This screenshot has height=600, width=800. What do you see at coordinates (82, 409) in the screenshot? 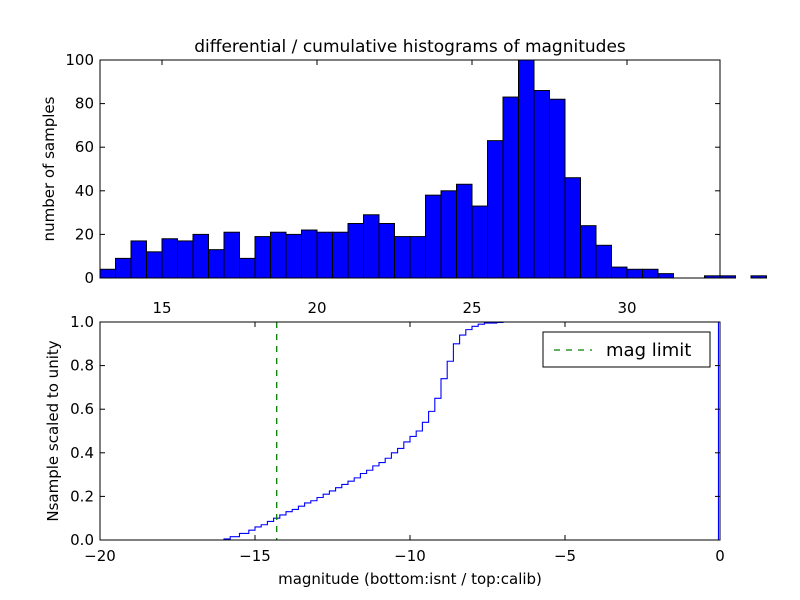
I see `bottom-y-tick-label: 0.6` at bounding box center [82, 409].